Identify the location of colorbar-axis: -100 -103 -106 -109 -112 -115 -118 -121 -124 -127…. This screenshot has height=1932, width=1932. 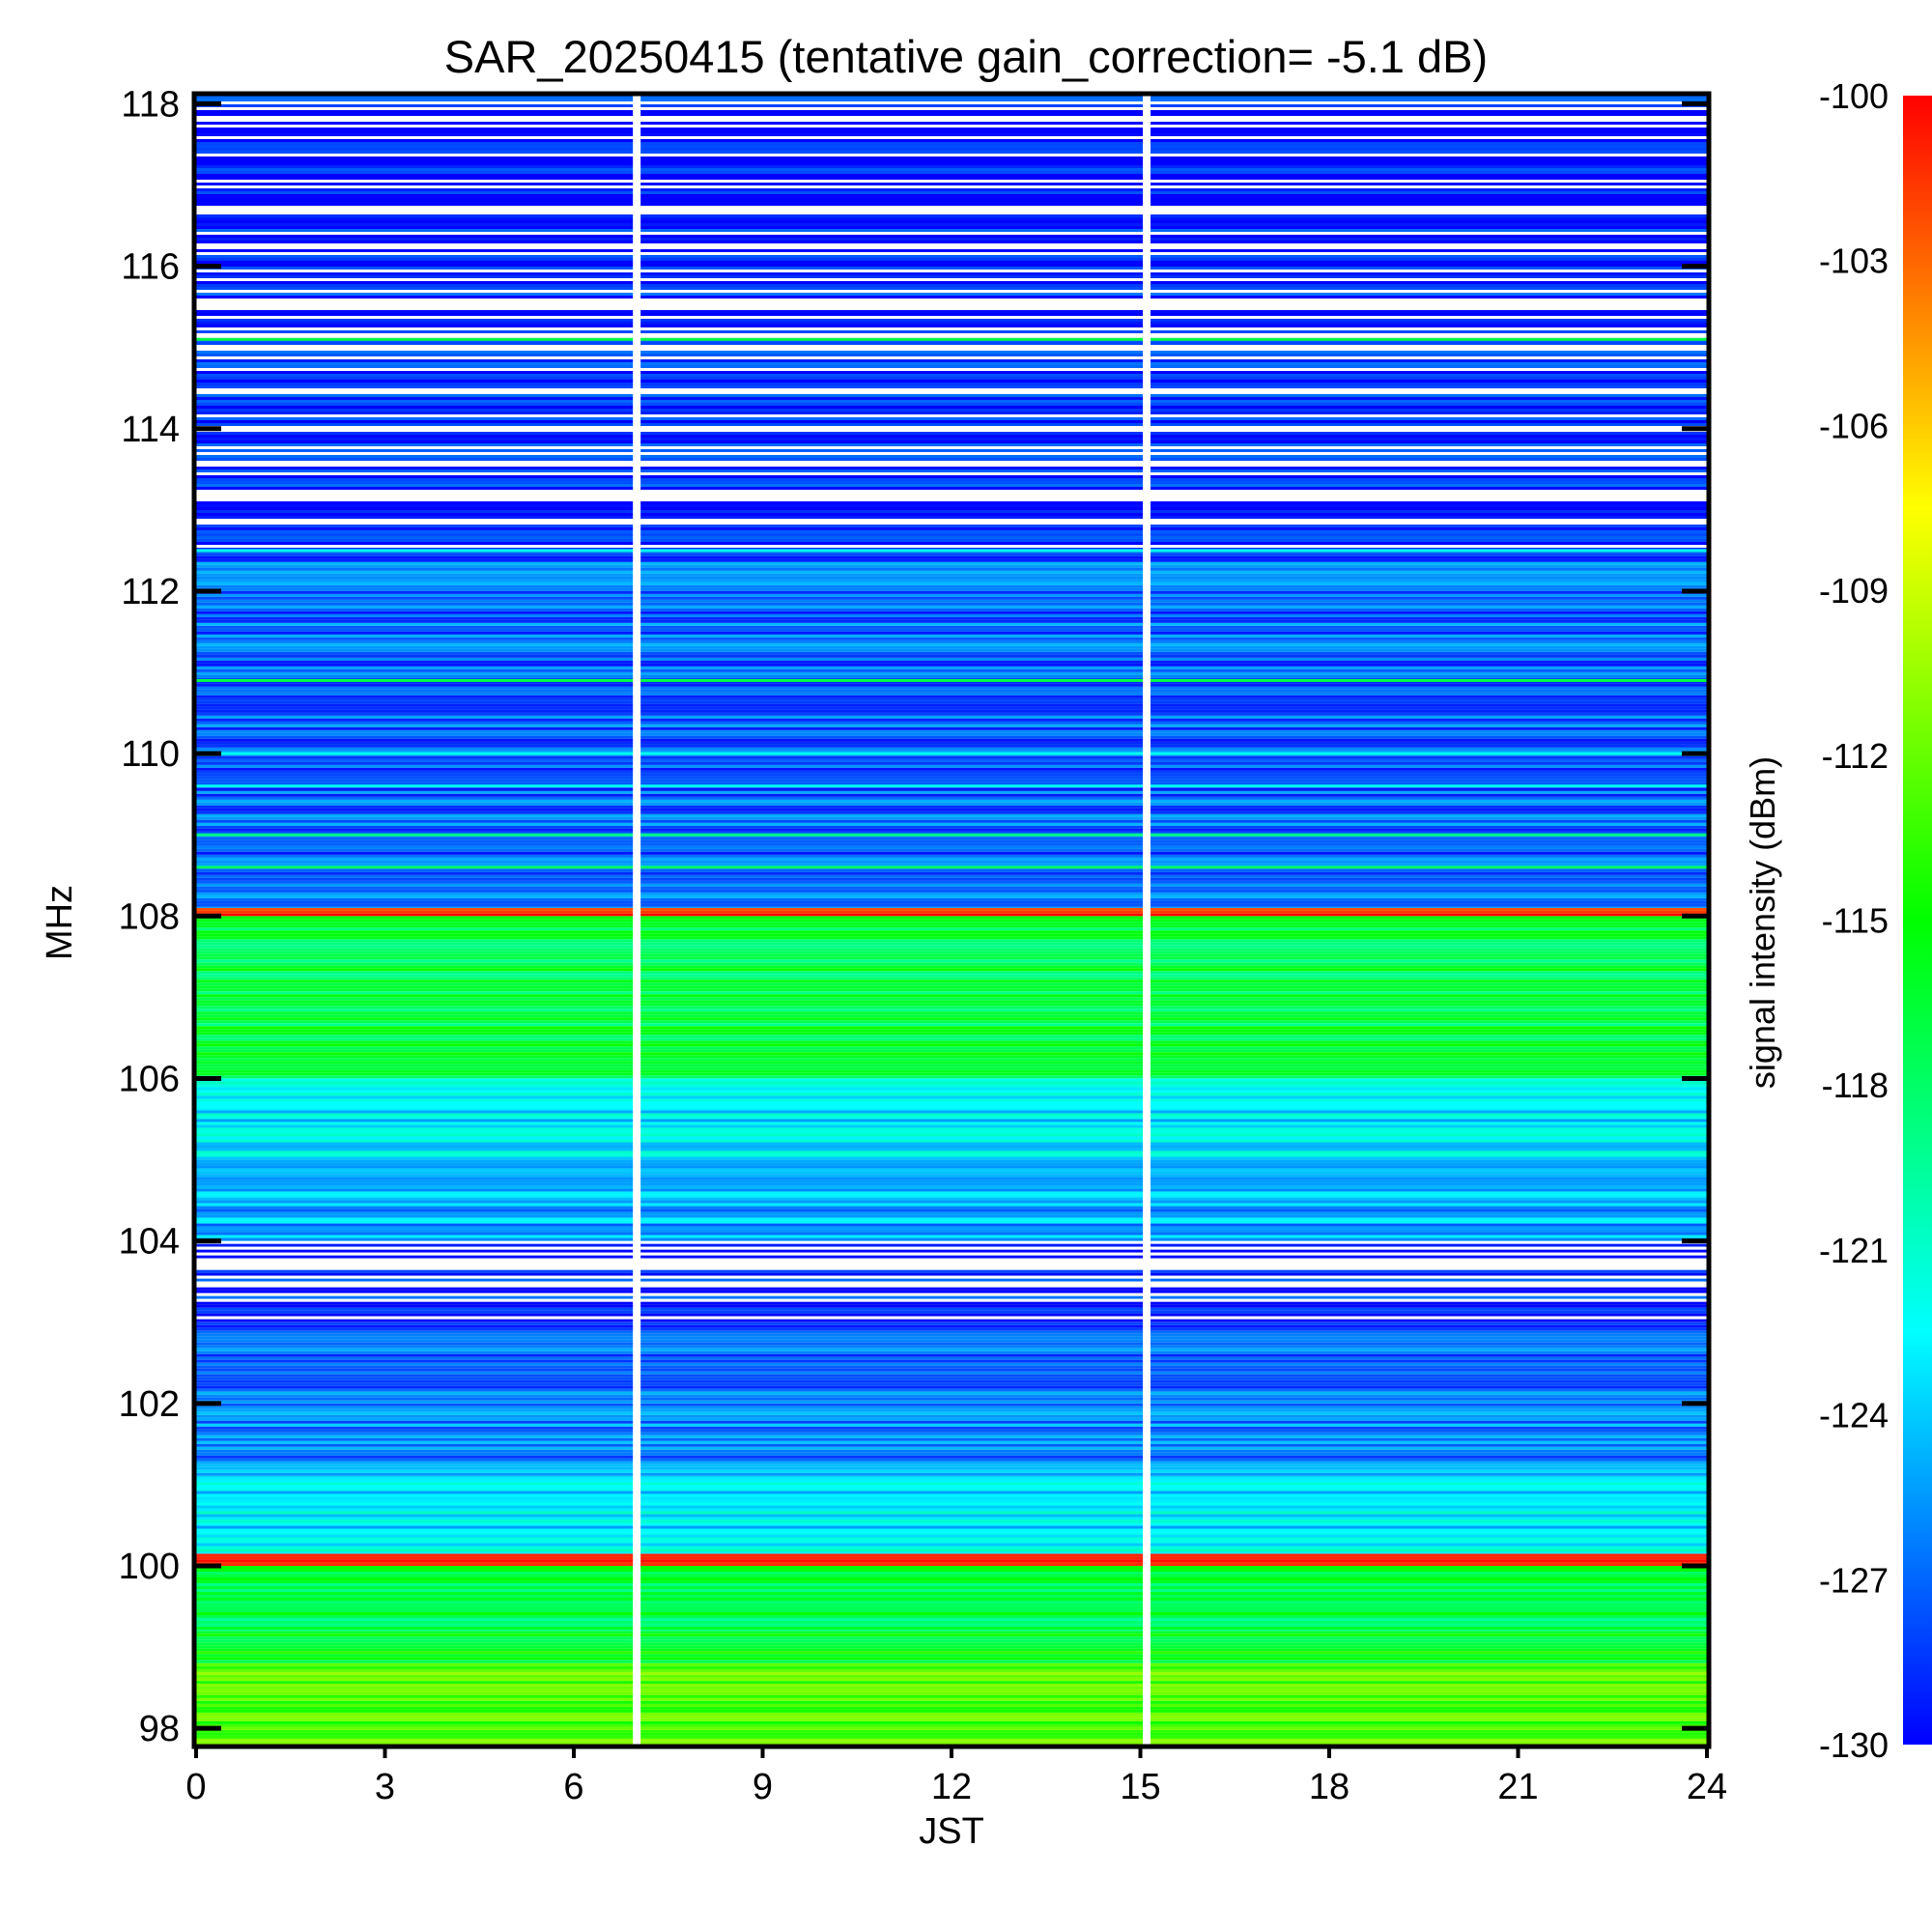
(1854, 920).